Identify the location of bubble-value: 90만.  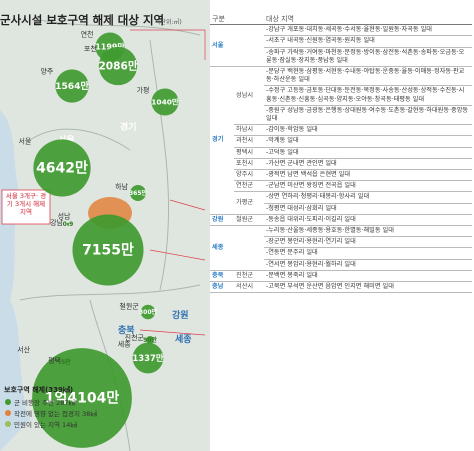
(150, 340).